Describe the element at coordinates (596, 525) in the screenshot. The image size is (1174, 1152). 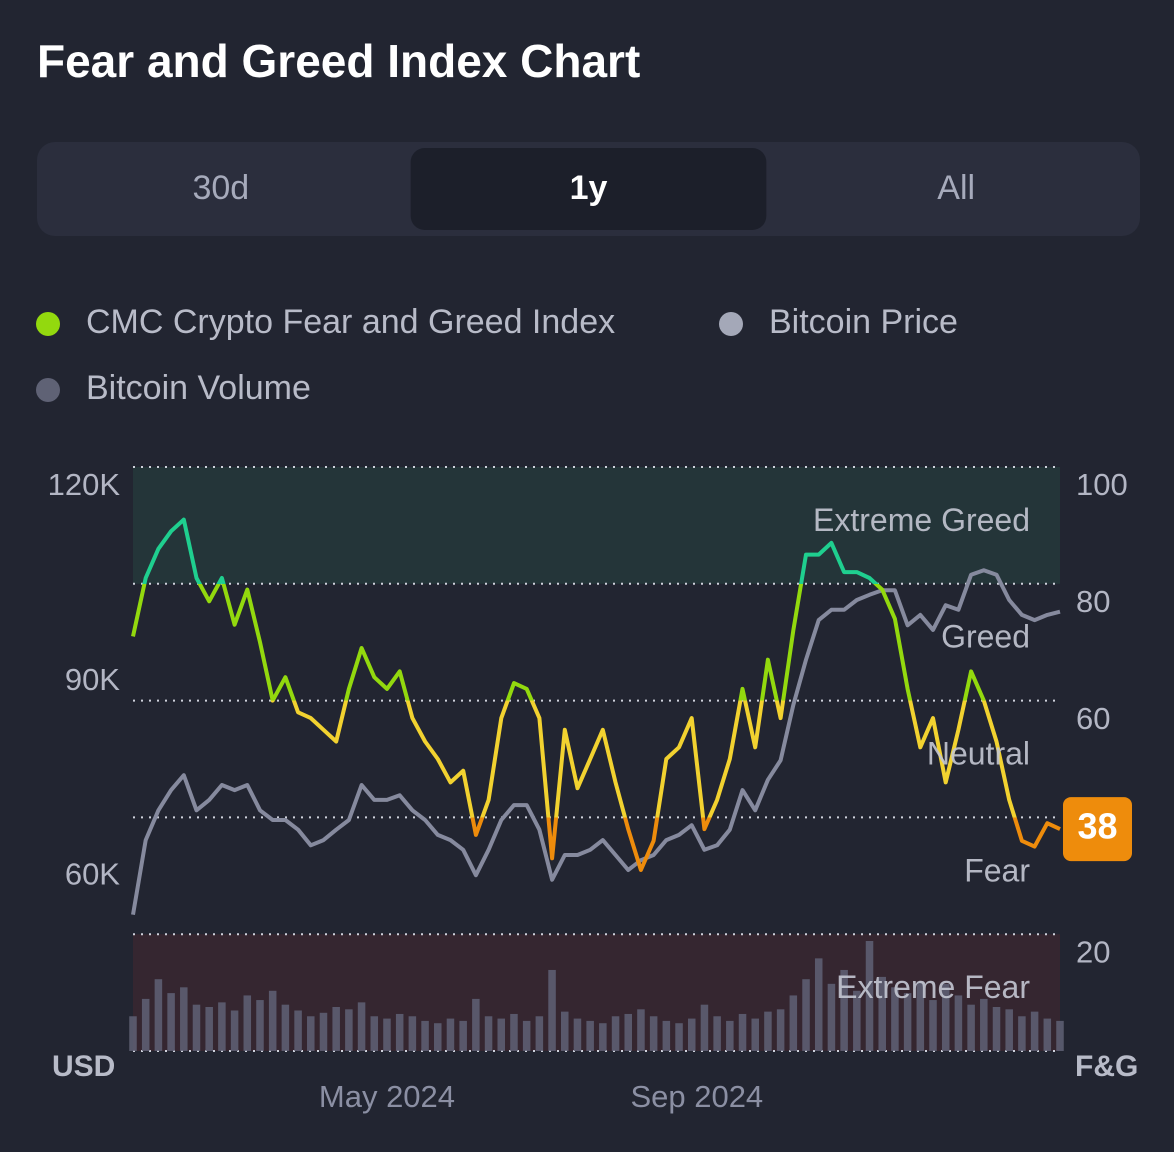
I see `zone-band` at that location.